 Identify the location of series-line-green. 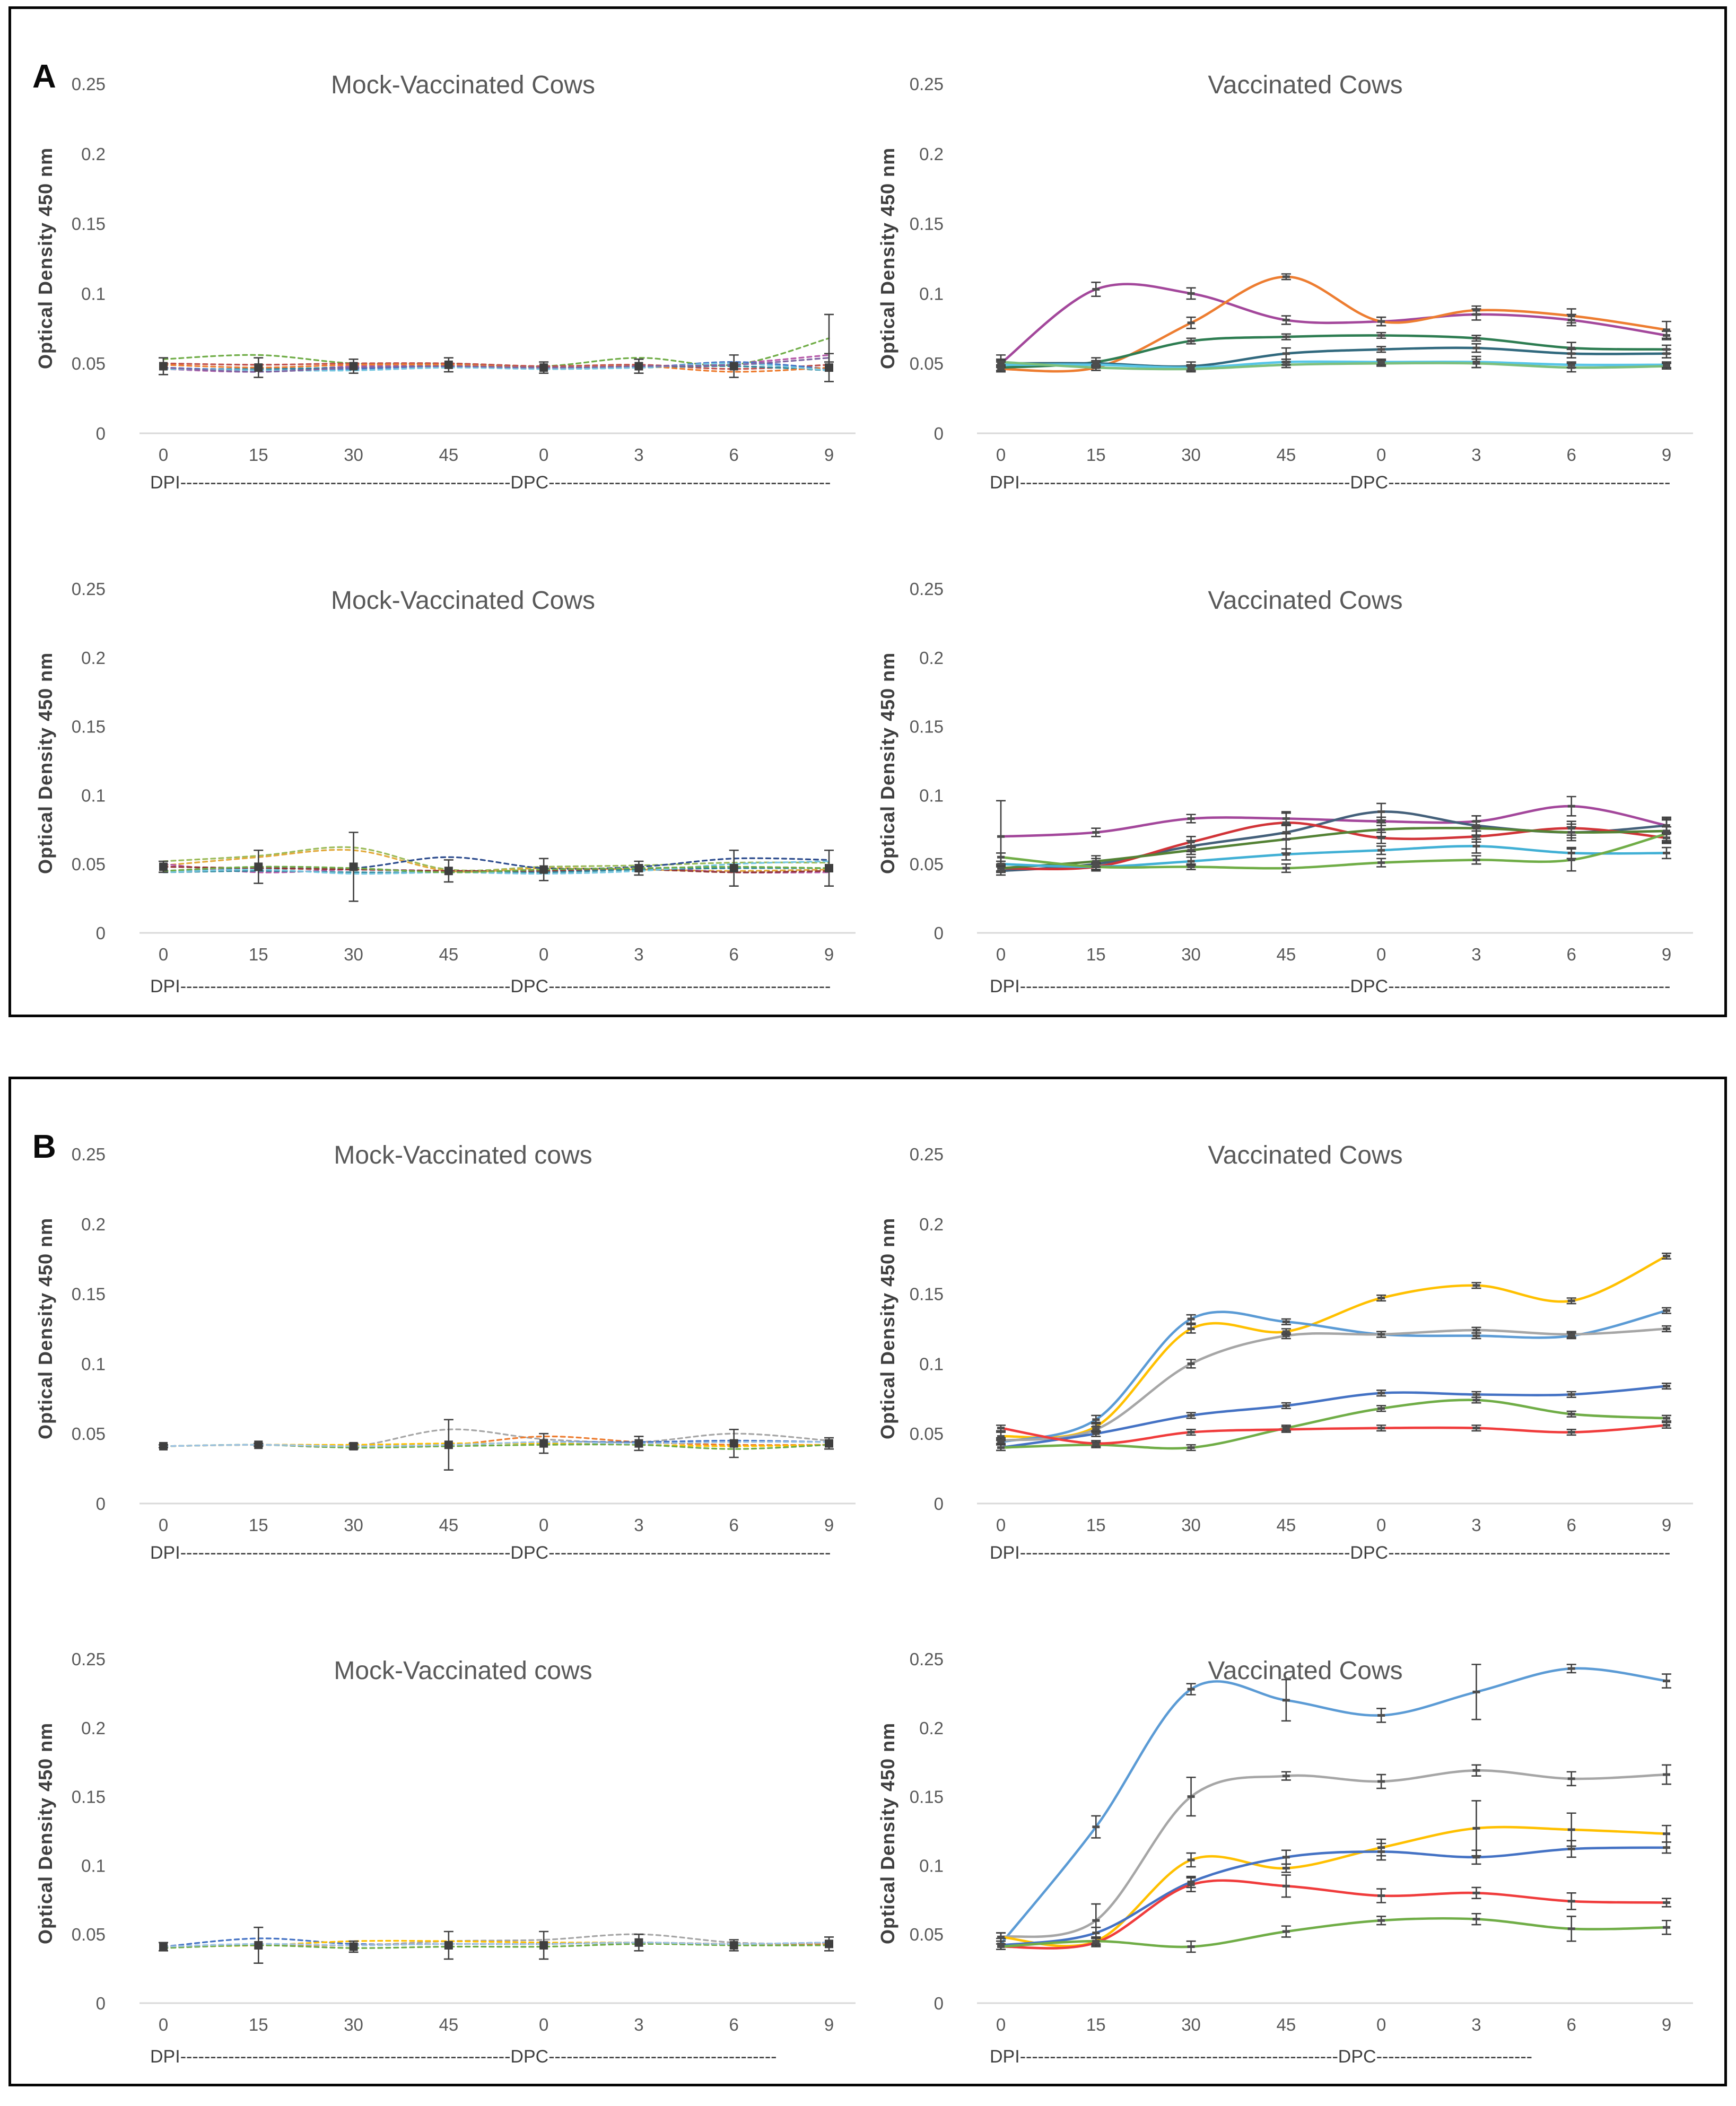
(496, 869).